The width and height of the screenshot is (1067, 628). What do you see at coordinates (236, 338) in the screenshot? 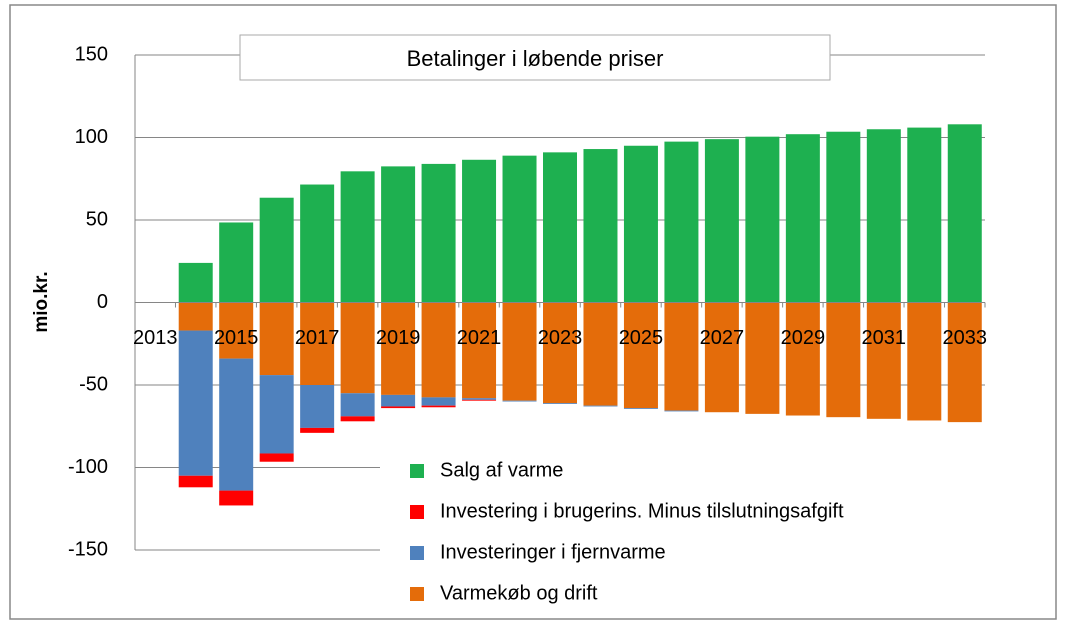
I see `x-tick-label: 2015` at bounding box center [236, 338].